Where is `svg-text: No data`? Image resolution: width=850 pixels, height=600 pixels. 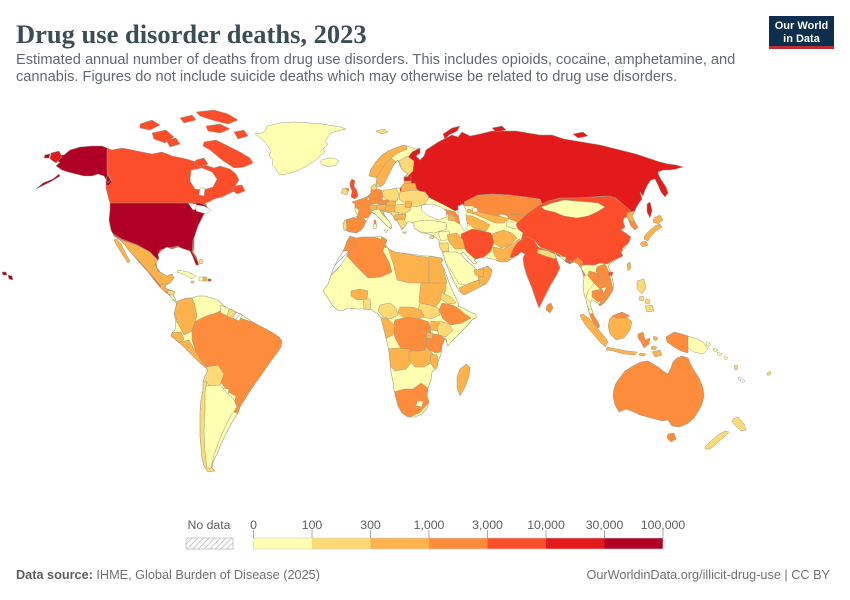 svg-text: No data is located at coordinates (208, 525).